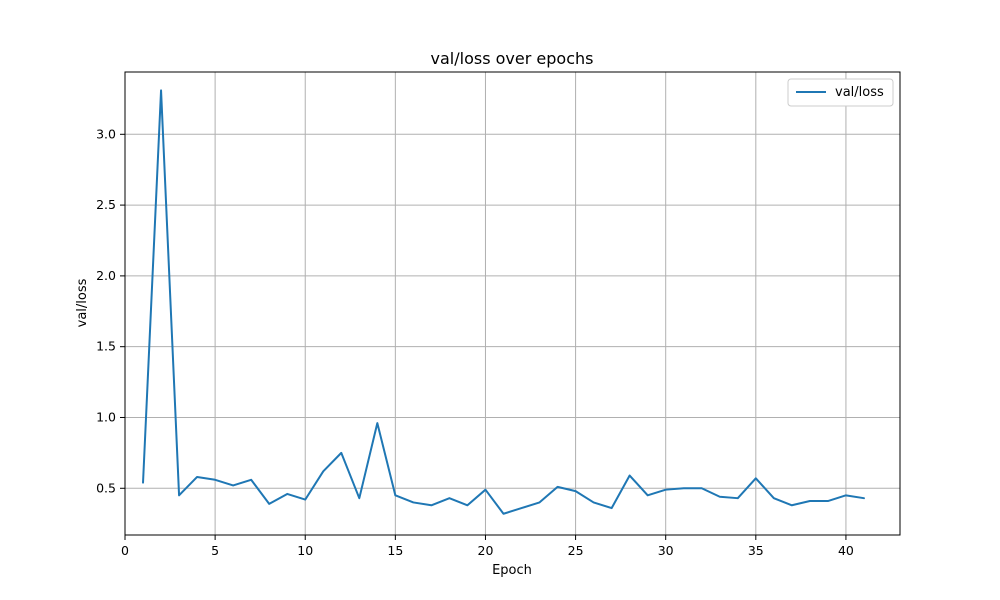 Image resolution: width=1000 pixels, height=600 pixels. I want to click on legend-box, so click(840, 92).